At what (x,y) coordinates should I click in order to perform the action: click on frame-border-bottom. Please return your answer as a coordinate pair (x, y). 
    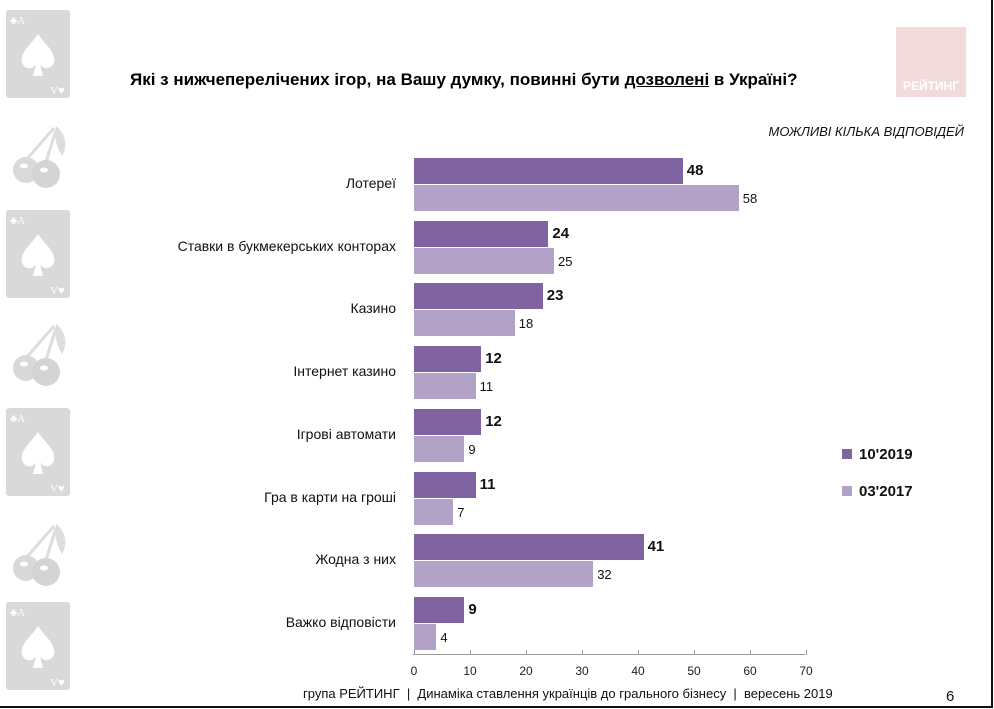
    Looking at the image, I should click on (496, 707).